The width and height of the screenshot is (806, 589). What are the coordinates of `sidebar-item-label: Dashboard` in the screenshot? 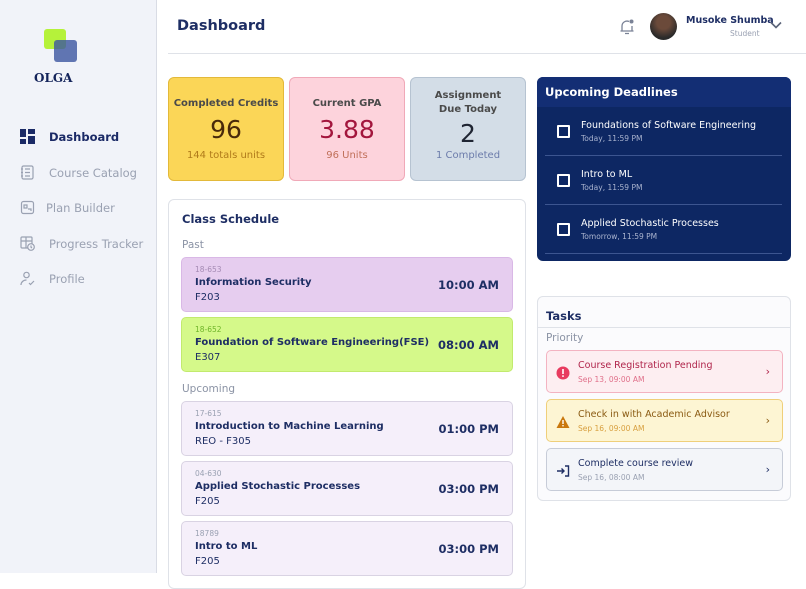 It's located at (84, 136).